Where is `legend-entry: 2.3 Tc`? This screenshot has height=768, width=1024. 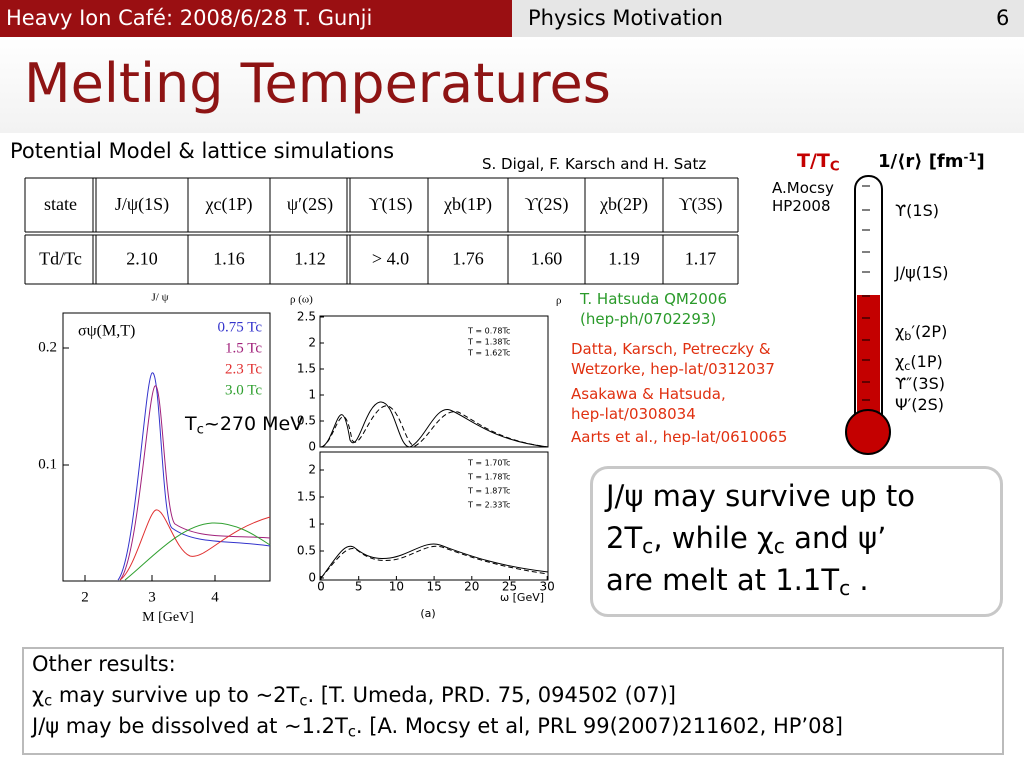
legend-entry: 2.3 Tc is located at coordinates (243, 369).